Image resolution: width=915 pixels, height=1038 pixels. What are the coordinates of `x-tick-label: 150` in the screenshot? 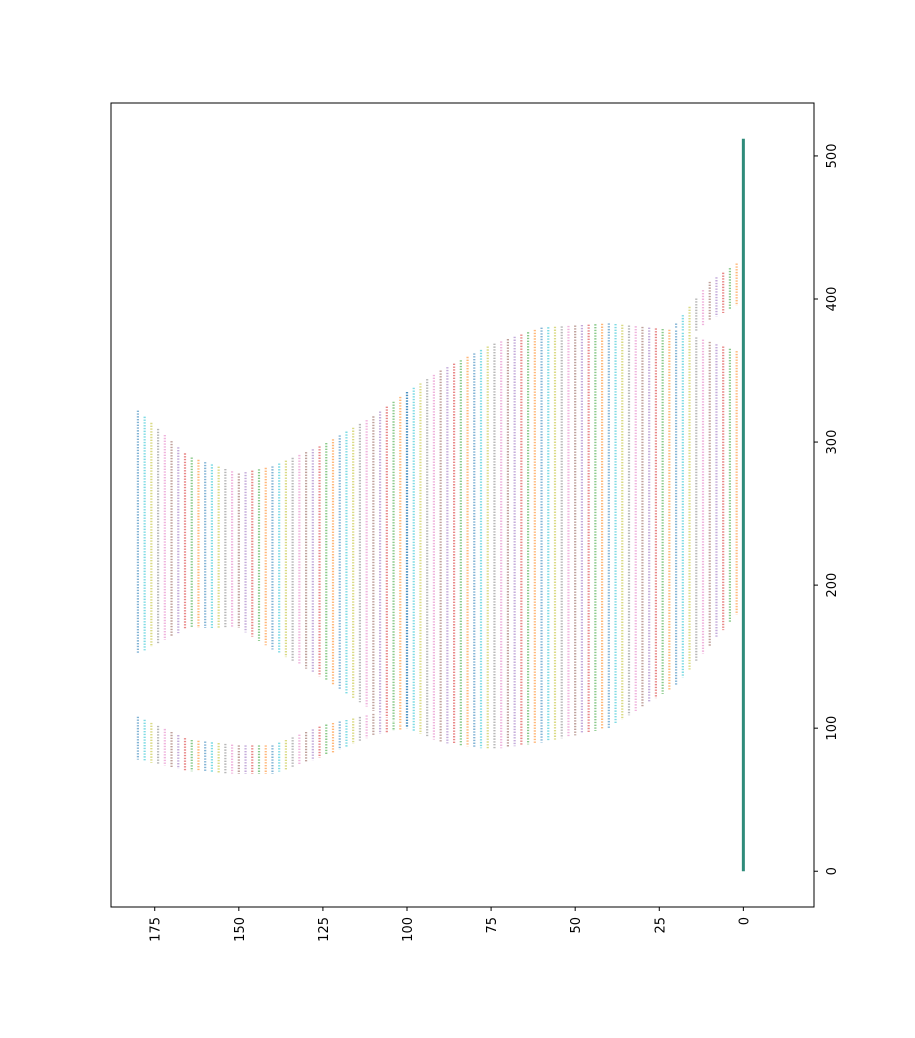 It's located at (240, 929).